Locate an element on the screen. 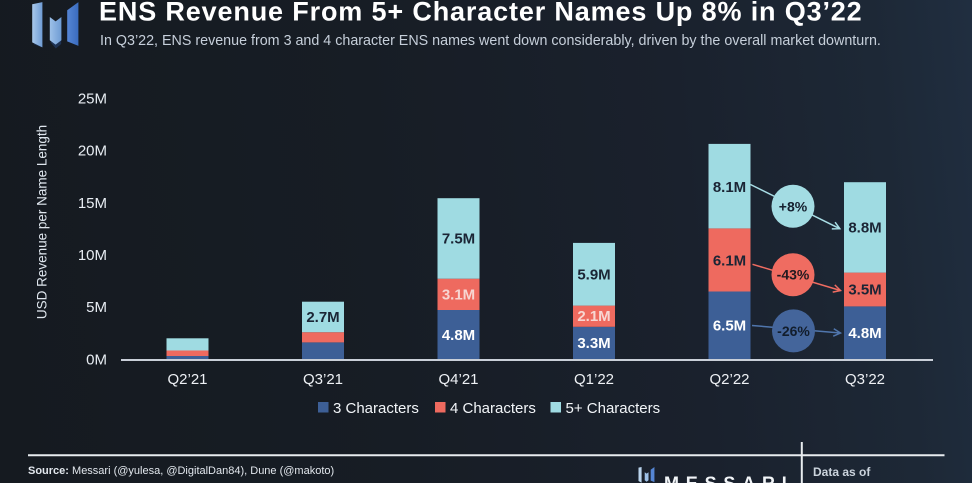 The height and width of the screenshot is (483, 972). svg-text: 5.9M is located at coordinates (593, 274).